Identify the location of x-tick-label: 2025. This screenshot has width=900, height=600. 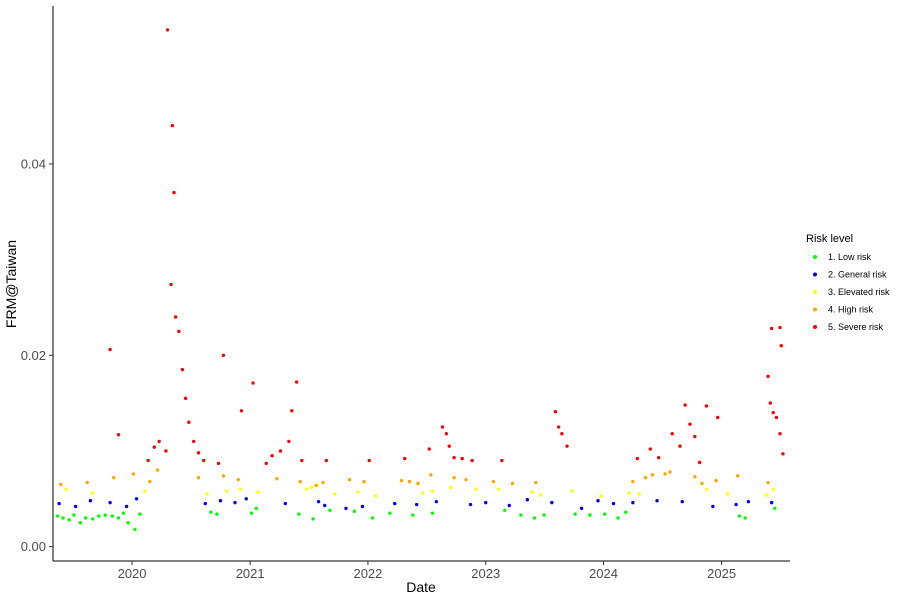
(721, 573).